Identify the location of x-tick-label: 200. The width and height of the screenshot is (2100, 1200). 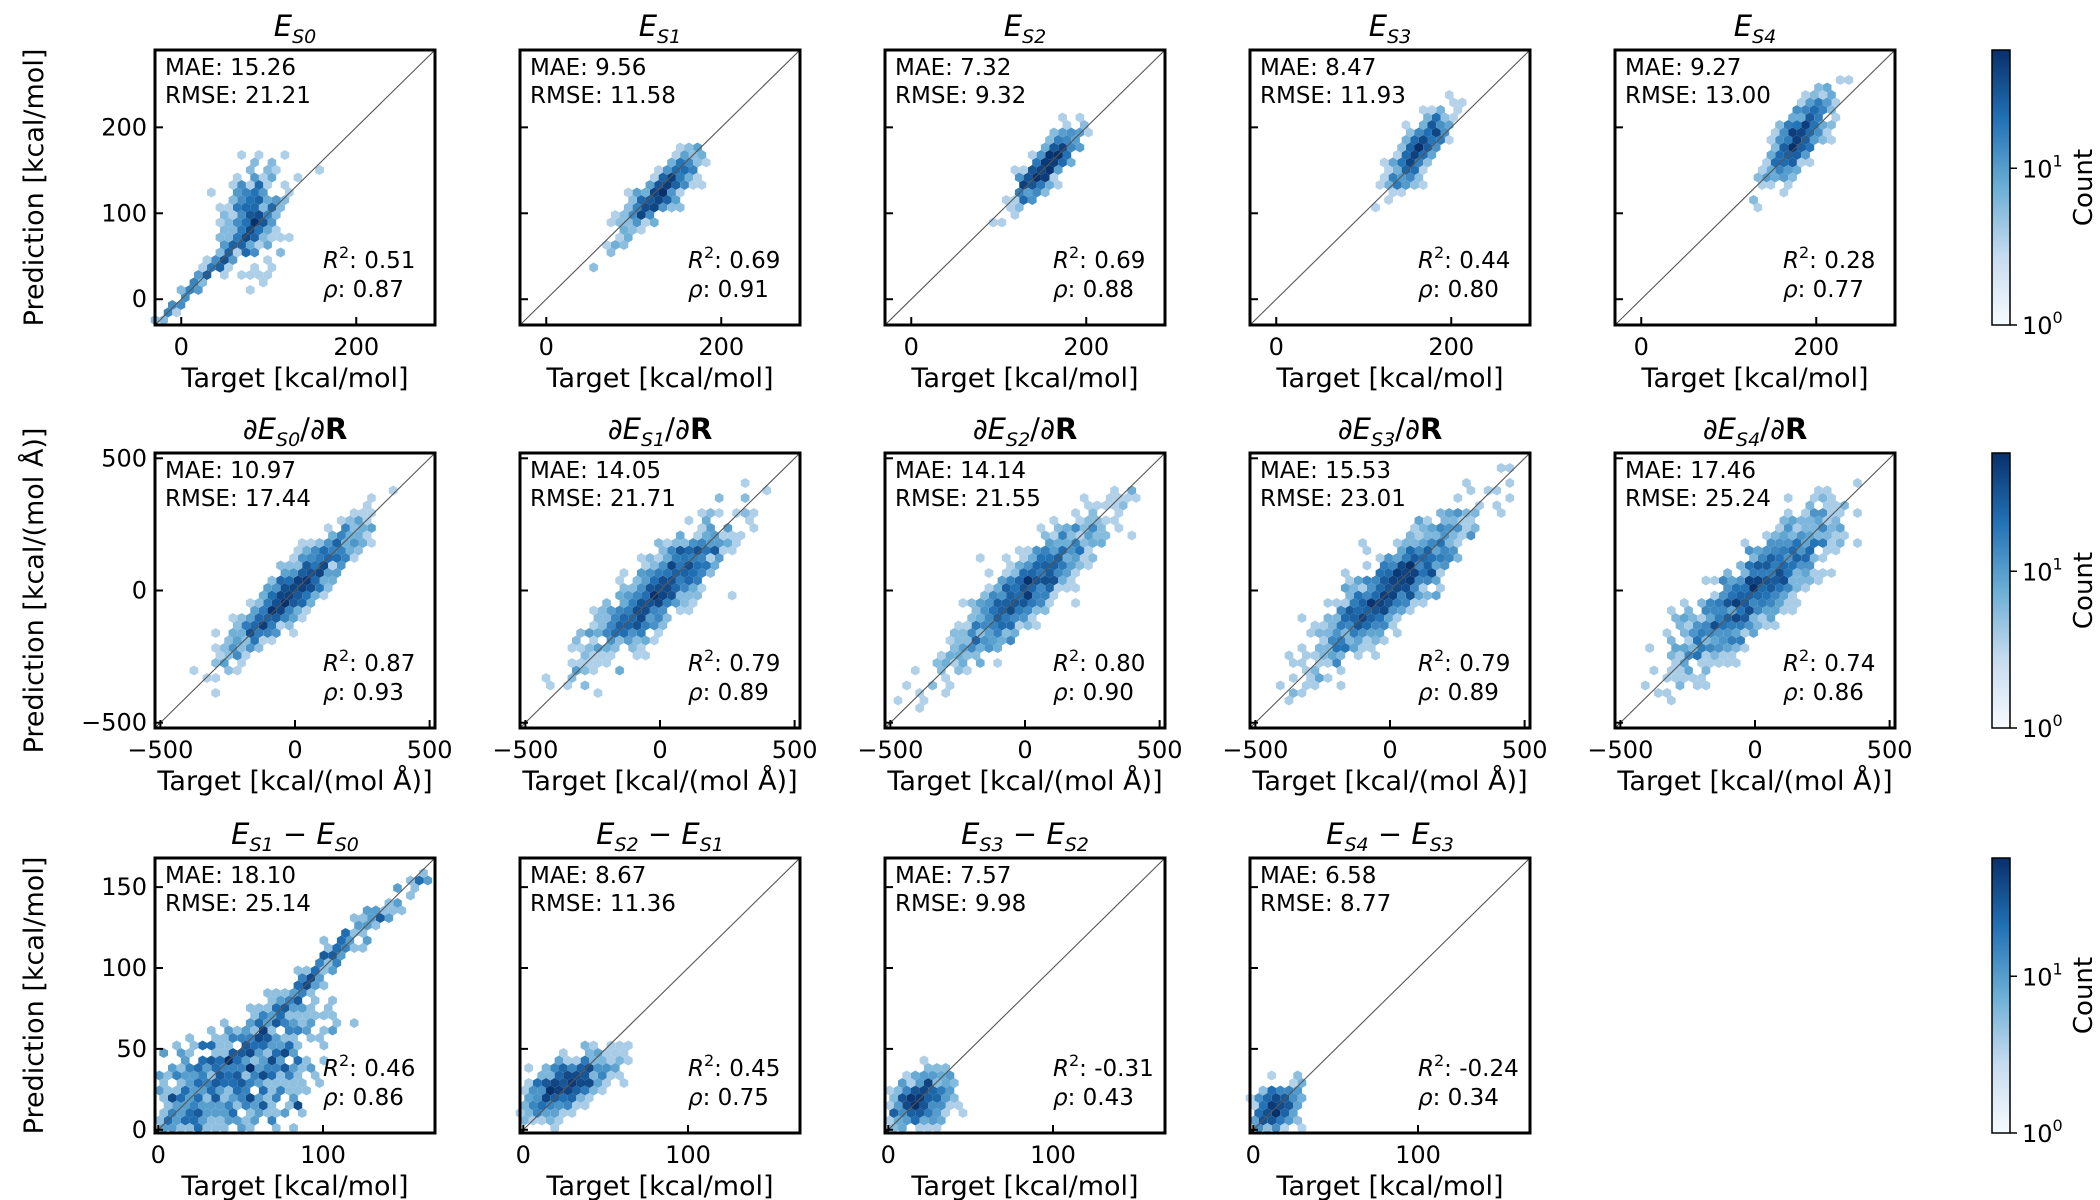
(1451, 347).